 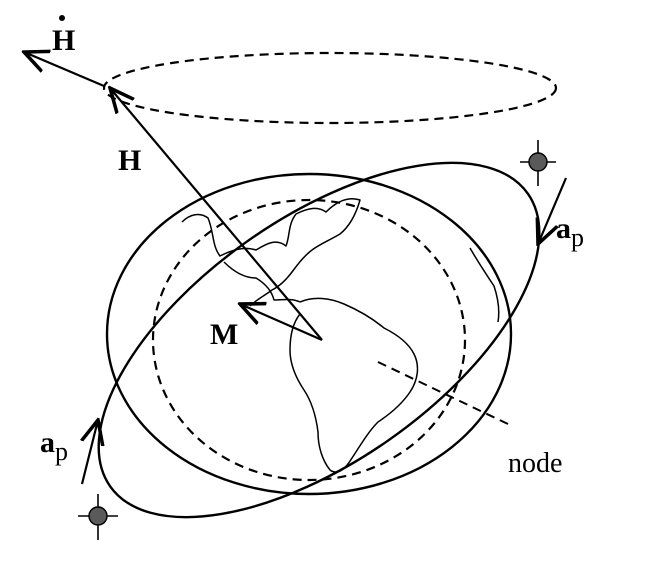 What do you see at coordinates (538, 163) in the screenshot?
I see `satellite-upper-icon` at bounding box center [538, 163].